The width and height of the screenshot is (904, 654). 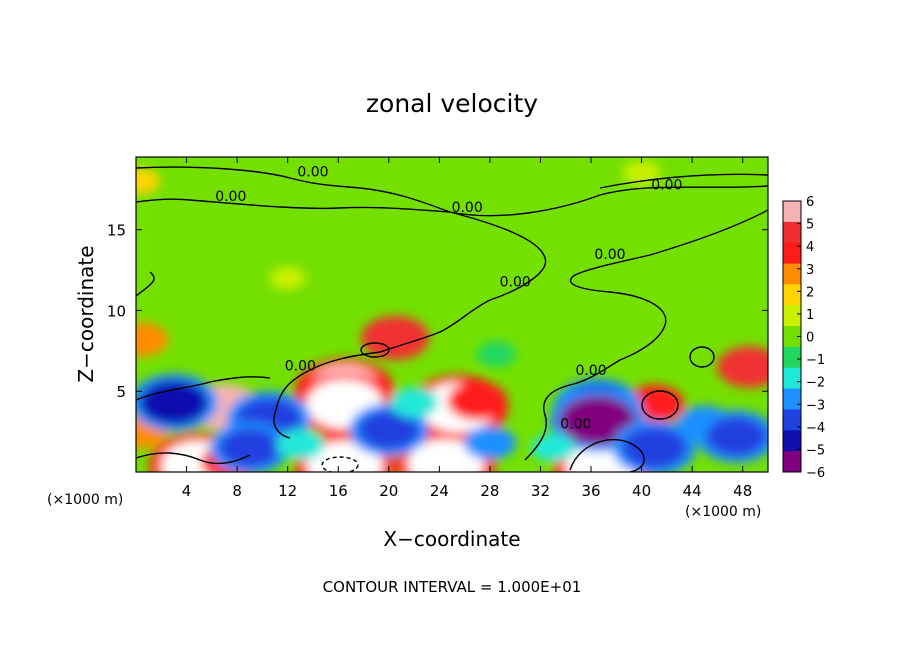 What do you see at coordinates (742, 491) in the screenshot?
I see `x-tick-label: 48` at bounding box center [742, 491].